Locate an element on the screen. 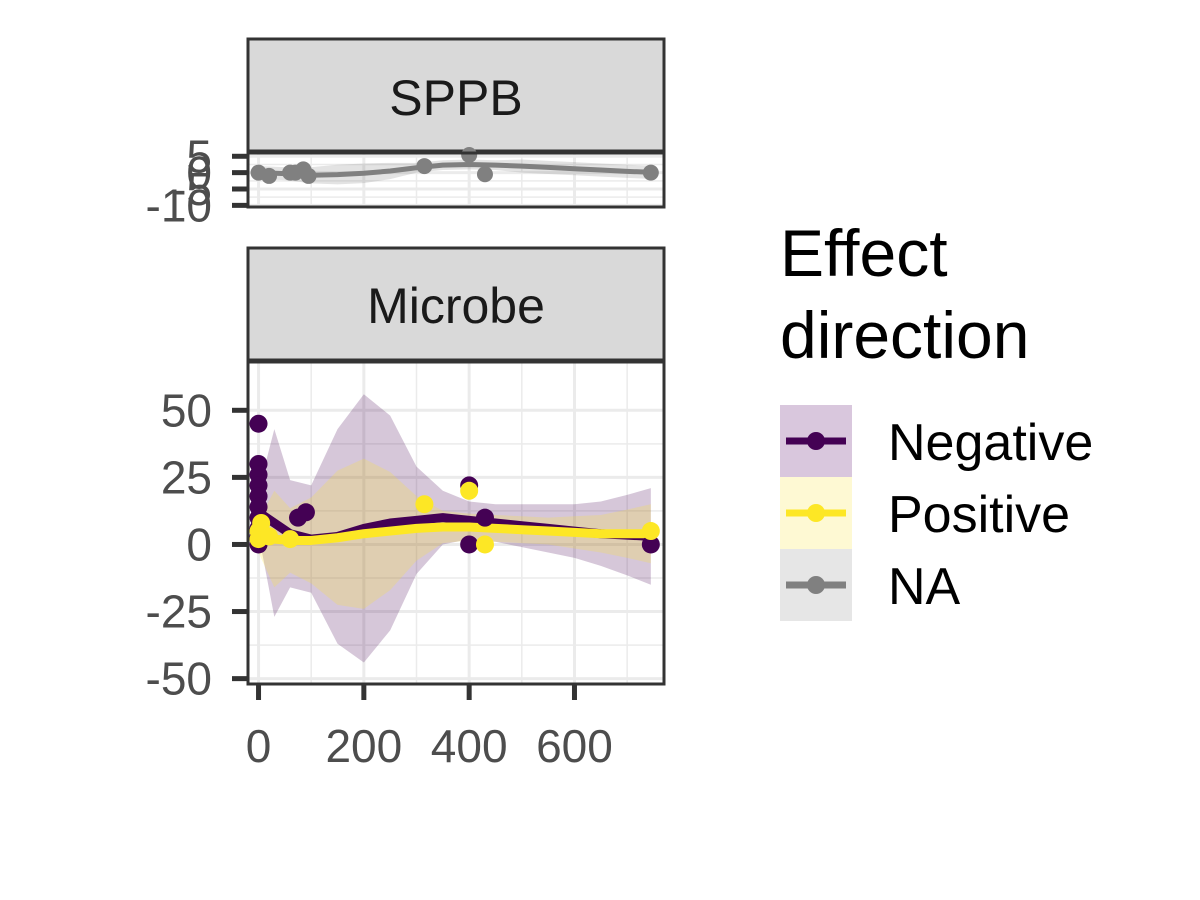 The height and width of the screenshot is (900, 1200). panel-sppb-border is located at coordinates (456, 180).